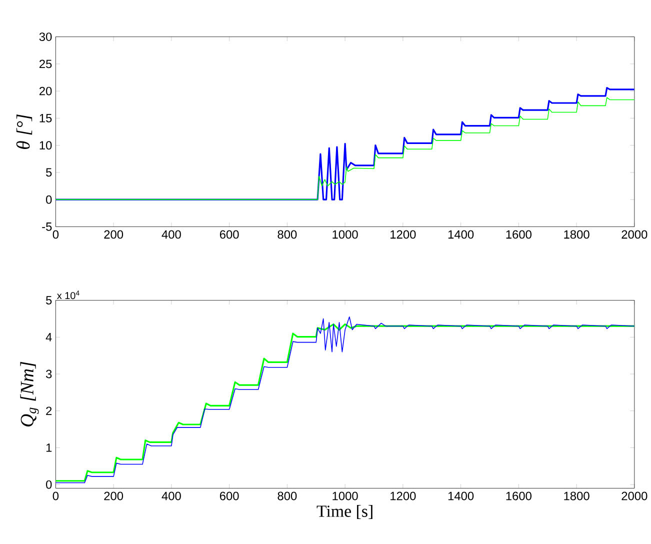 This screenshot has width=651, height=544. I want to click on y-tick-label: 20, so click(46, 91).